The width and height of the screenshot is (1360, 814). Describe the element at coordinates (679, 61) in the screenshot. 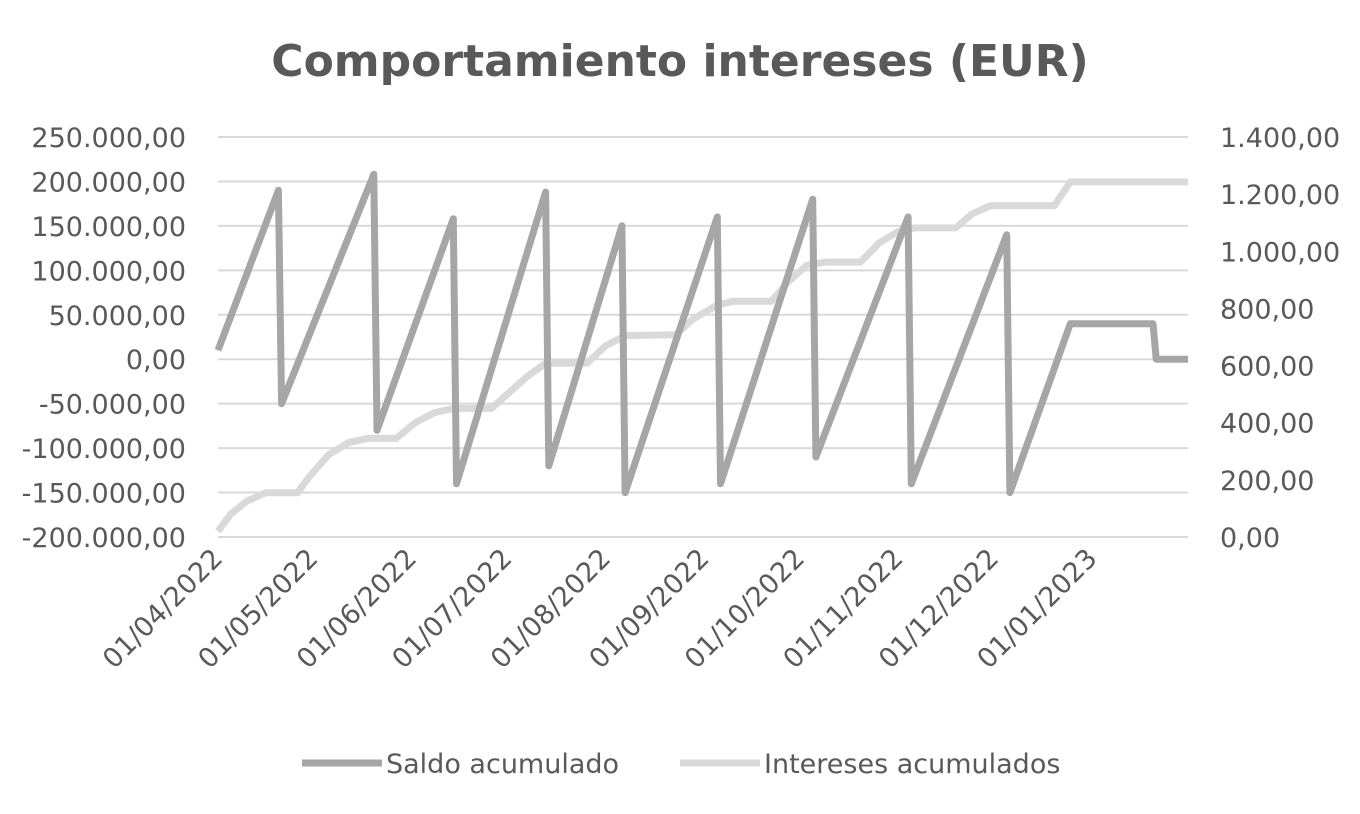

I see `chart-title: Comportamiento intereses (EUR)` at that location.